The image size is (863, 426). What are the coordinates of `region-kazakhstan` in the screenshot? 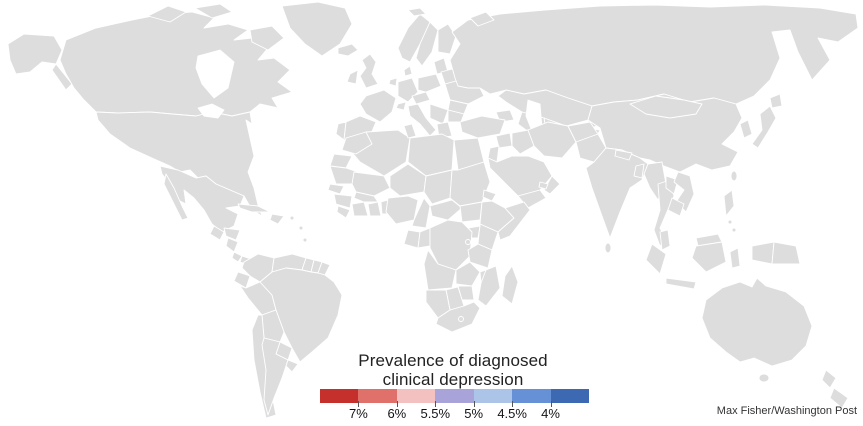 It's located at (545, 108).